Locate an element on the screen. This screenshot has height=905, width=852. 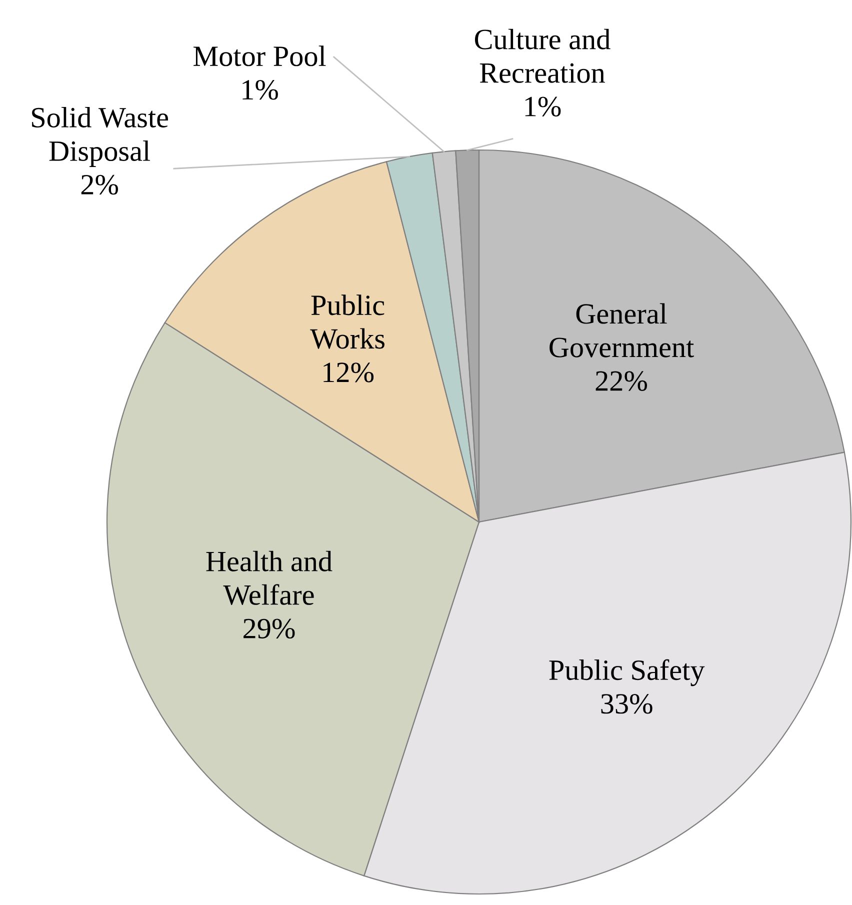
slice-label: Public Safety is located at coordinates (627, 672).